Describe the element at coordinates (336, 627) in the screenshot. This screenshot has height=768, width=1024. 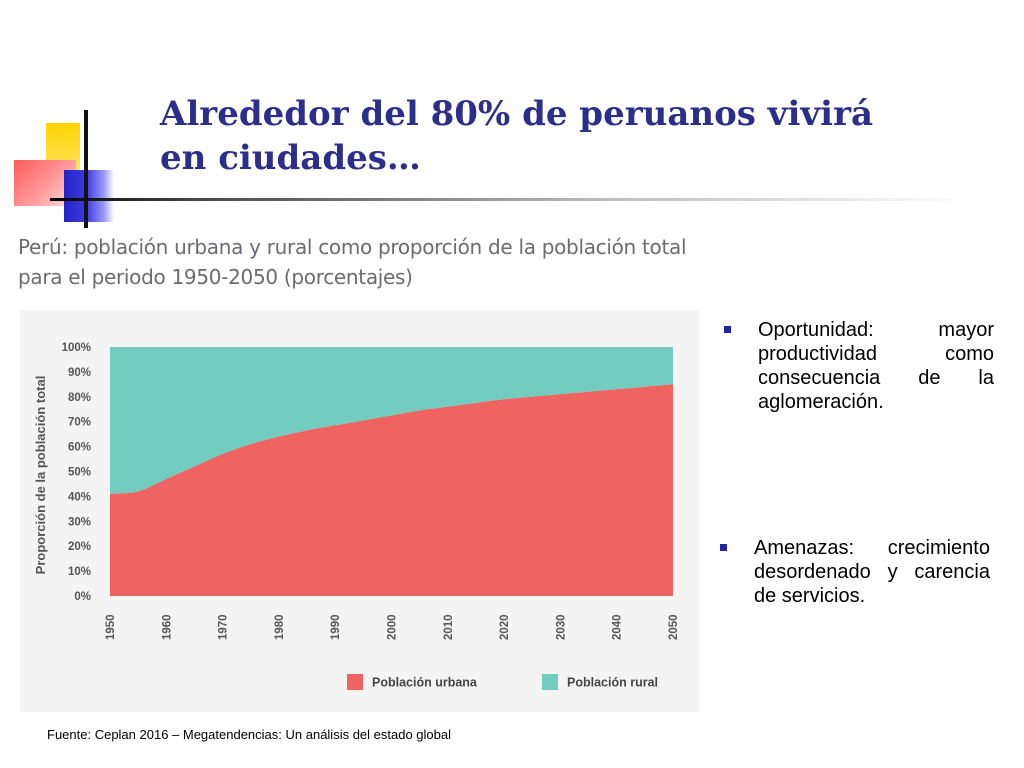
I see `x-tick-label: 1990` at that location.